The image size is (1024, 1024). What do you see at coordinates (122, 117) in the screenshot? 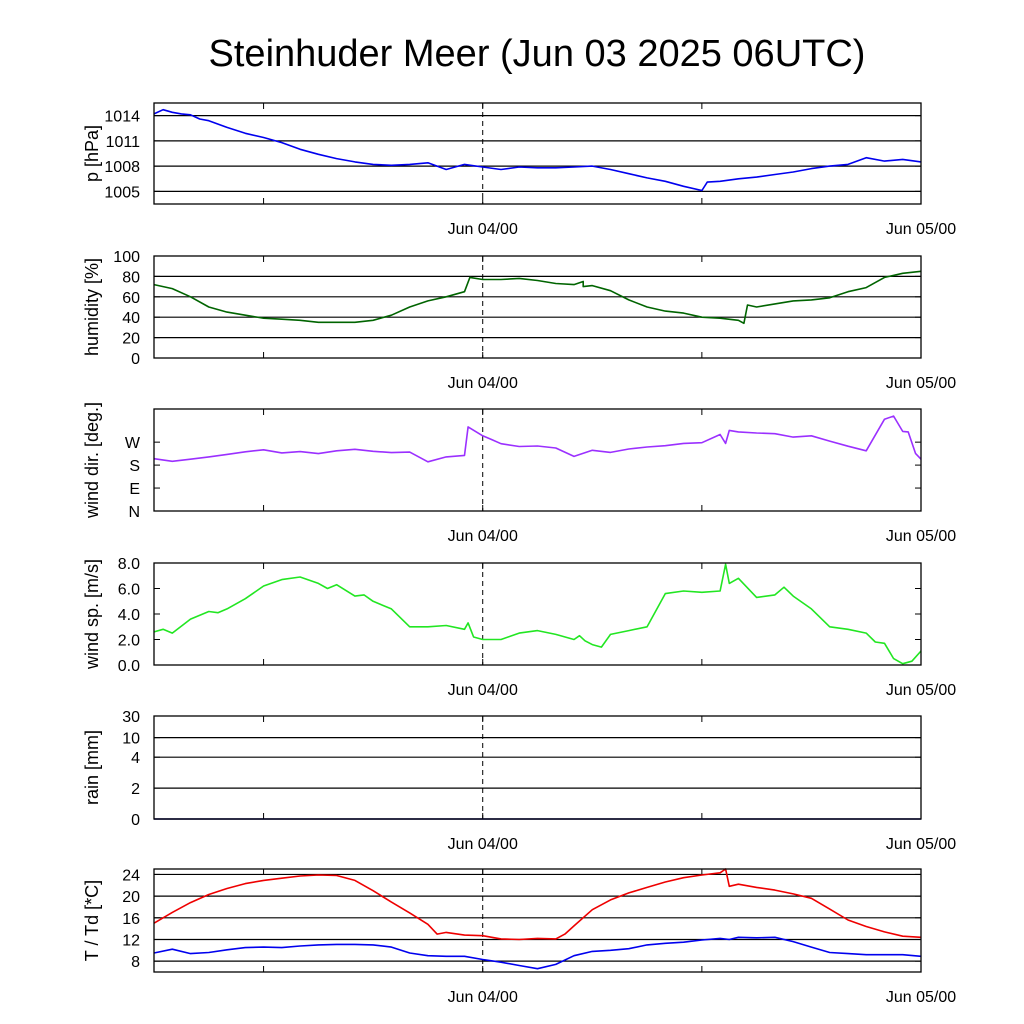
I see `y-tick-label: 1014` at bounding box center [122, 117].